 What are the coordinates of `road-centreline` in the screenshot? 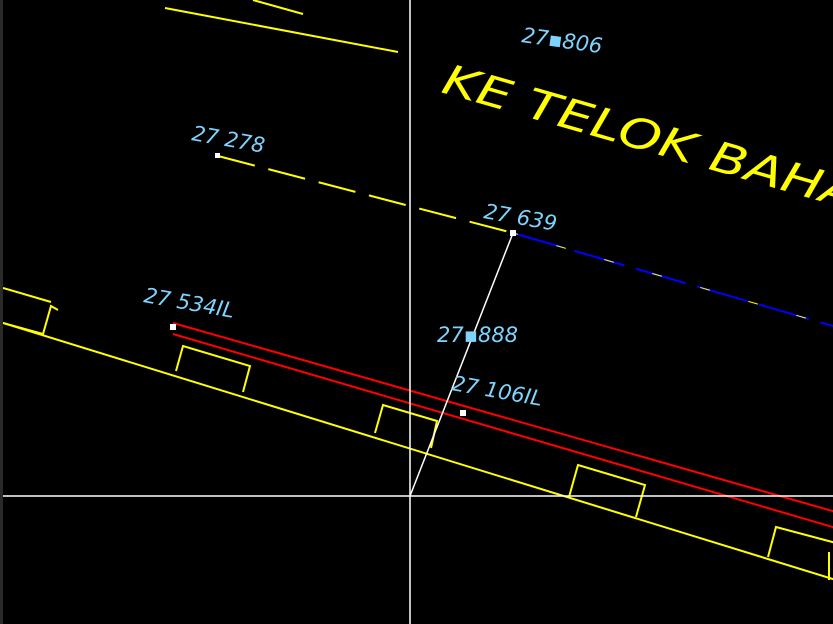 It's located at (365, 194).